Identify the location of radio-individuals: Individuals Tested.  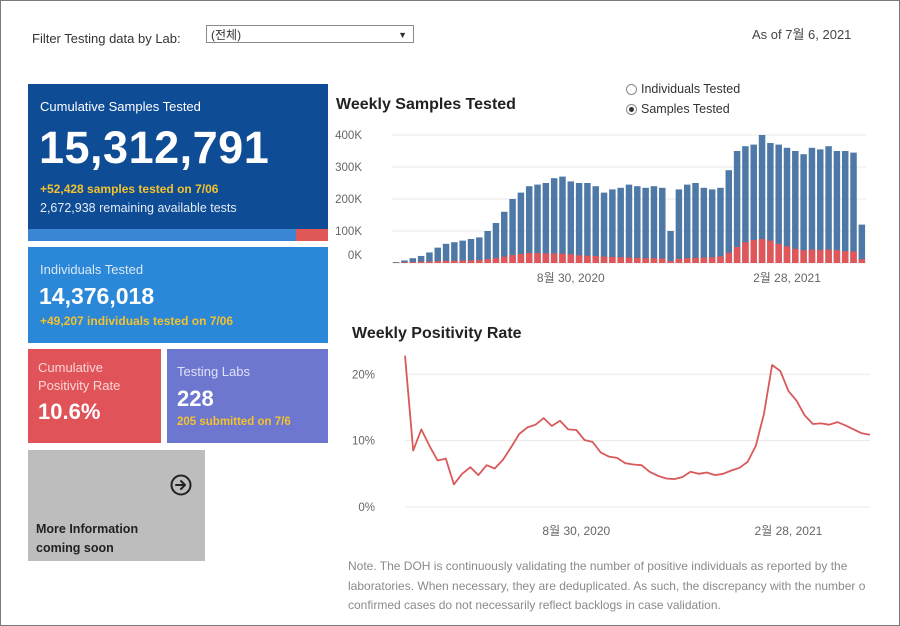
(683, 89).